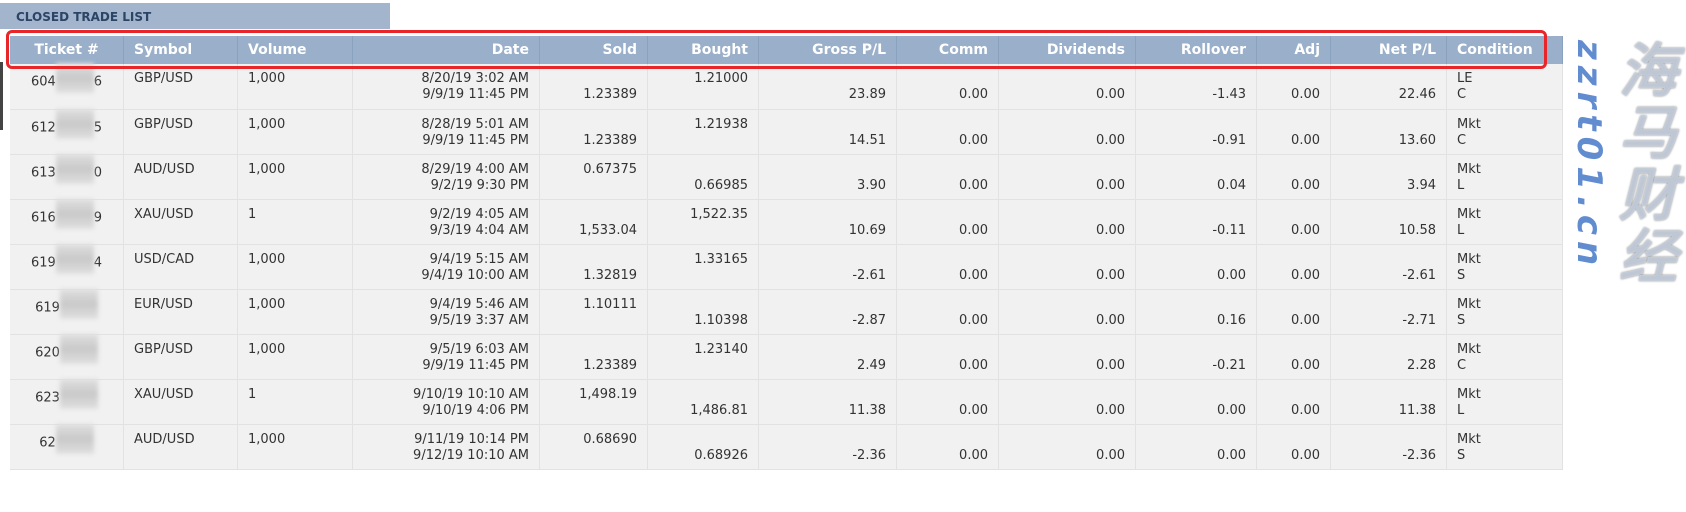  I want to click on sold-cell: 1,533.04, so click(593, 222).